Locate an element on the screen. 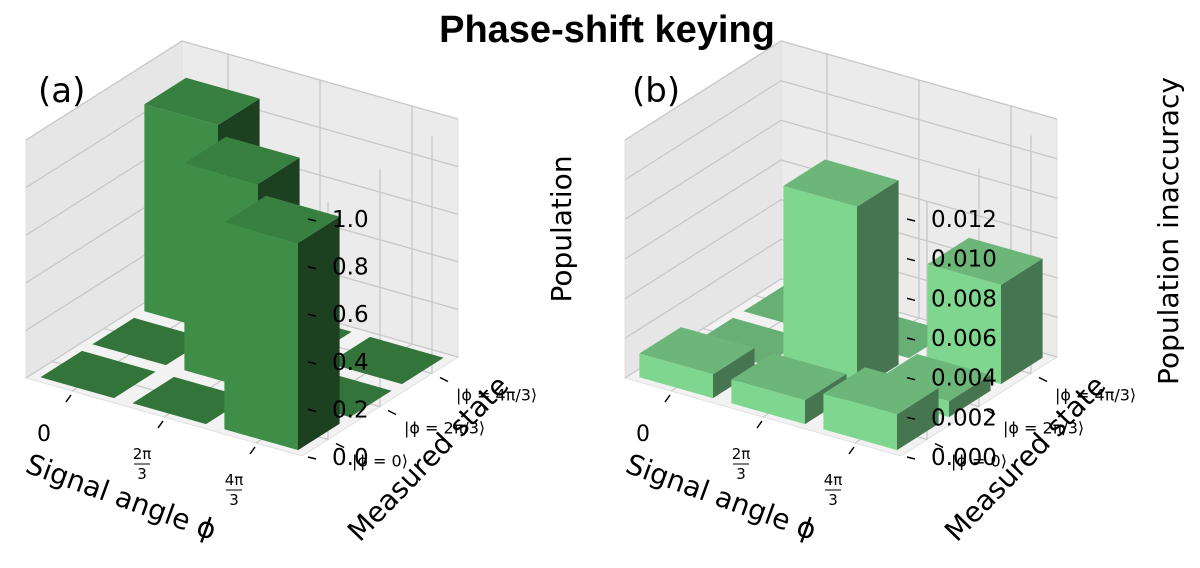 This screenshot has height=568, width=1200. panel-label: (b) is located at coordinates (656, 91).